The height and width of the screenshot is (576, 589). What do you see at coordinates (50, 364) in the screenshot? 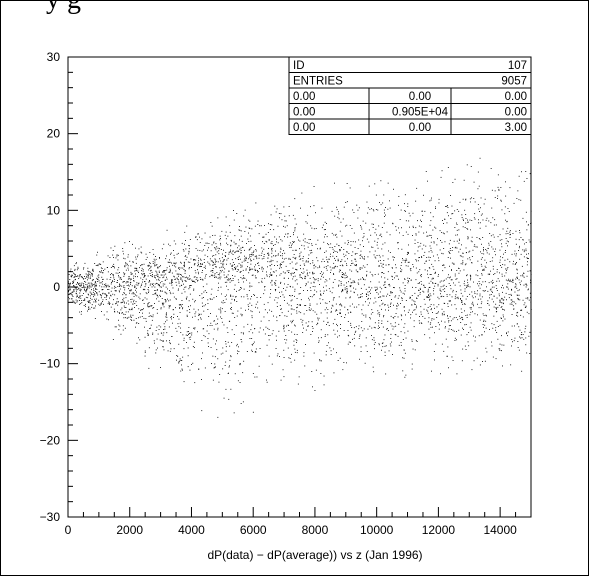
I see `y-tick-label: −10` at bounding box center [50, 364].